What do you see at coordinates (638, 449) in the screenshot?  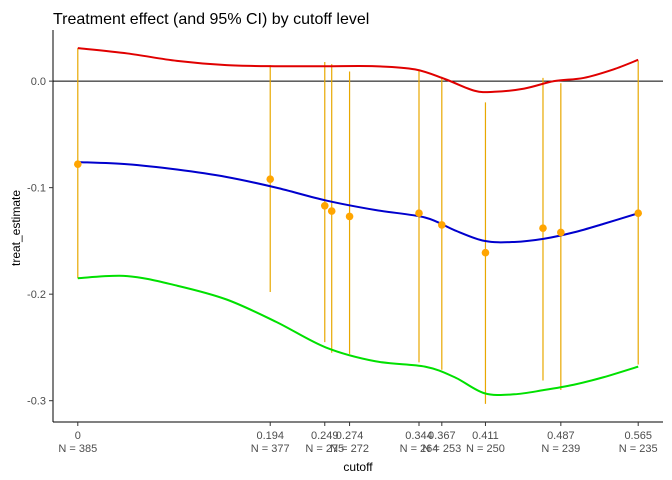 I see `x-tick-n-label: N = 235` at bounding box center [638, 449].